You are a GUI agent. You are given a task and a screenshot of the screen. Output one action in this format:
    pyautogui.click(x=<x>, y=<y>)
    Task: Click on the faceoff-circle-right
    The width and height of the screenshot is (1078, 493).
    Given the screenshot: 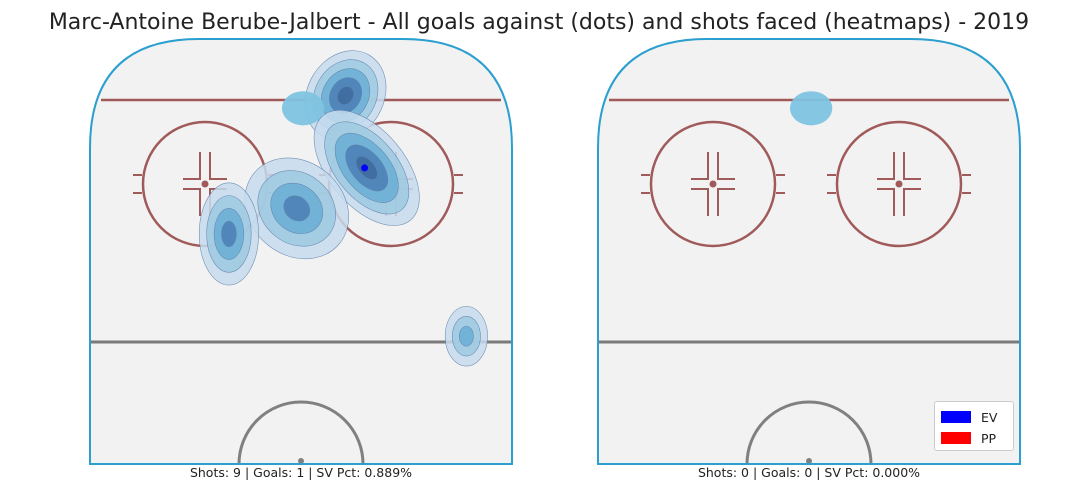 What is the action you would take?
    pyautogui.click(x=899, y=184)
    